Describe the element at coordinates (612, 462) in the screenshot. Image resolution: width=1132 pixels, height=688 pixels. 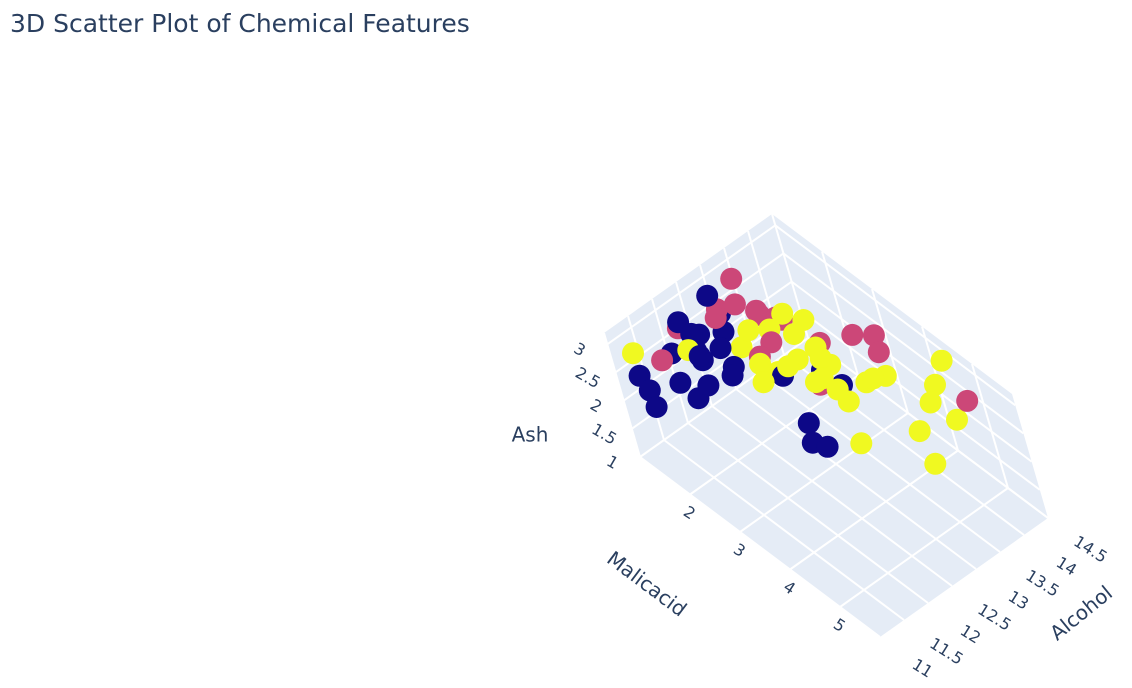
I see `z-tick-label: 1` at that location.